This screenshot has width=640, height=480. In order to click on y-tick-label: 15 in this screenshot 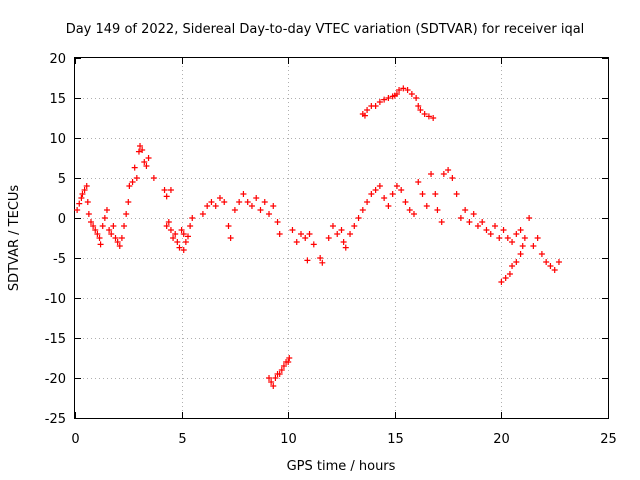, I will do `click(57, 99)`.